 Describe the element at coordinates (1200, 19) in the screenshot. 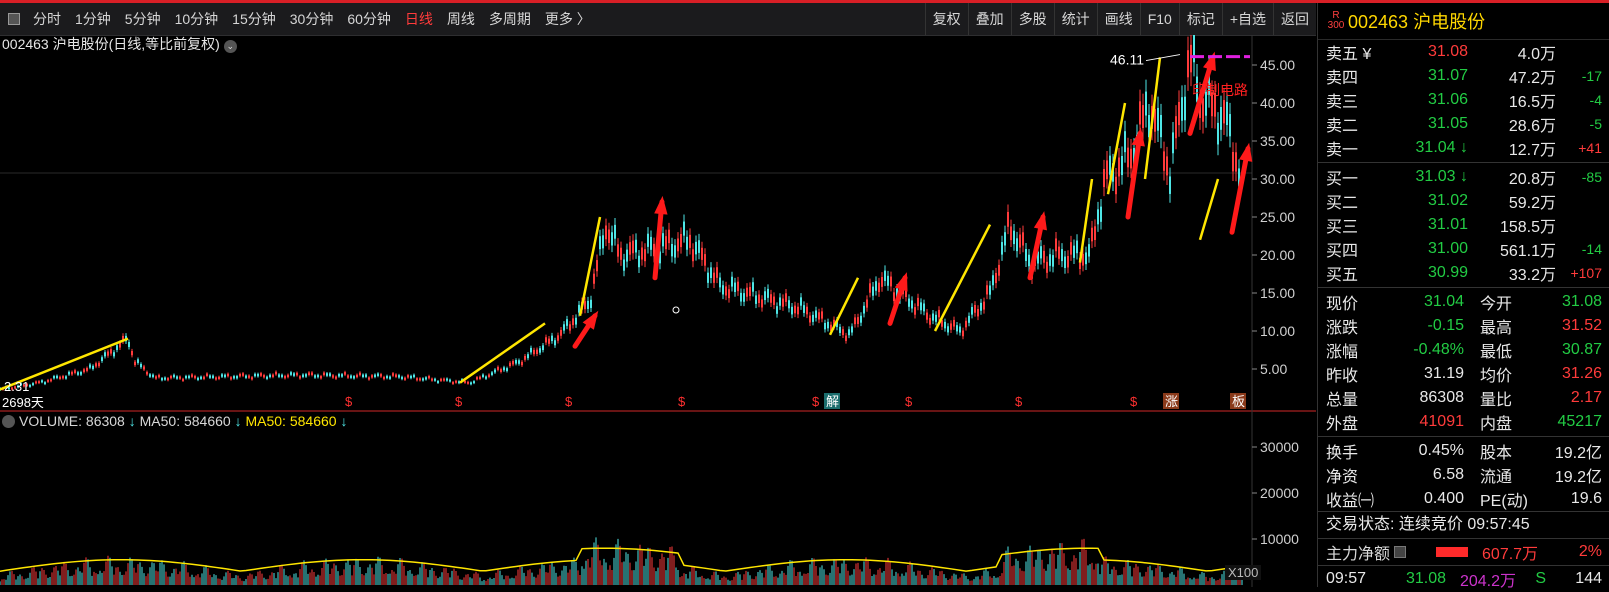

I see `toolbar-button: 标记` at that location.